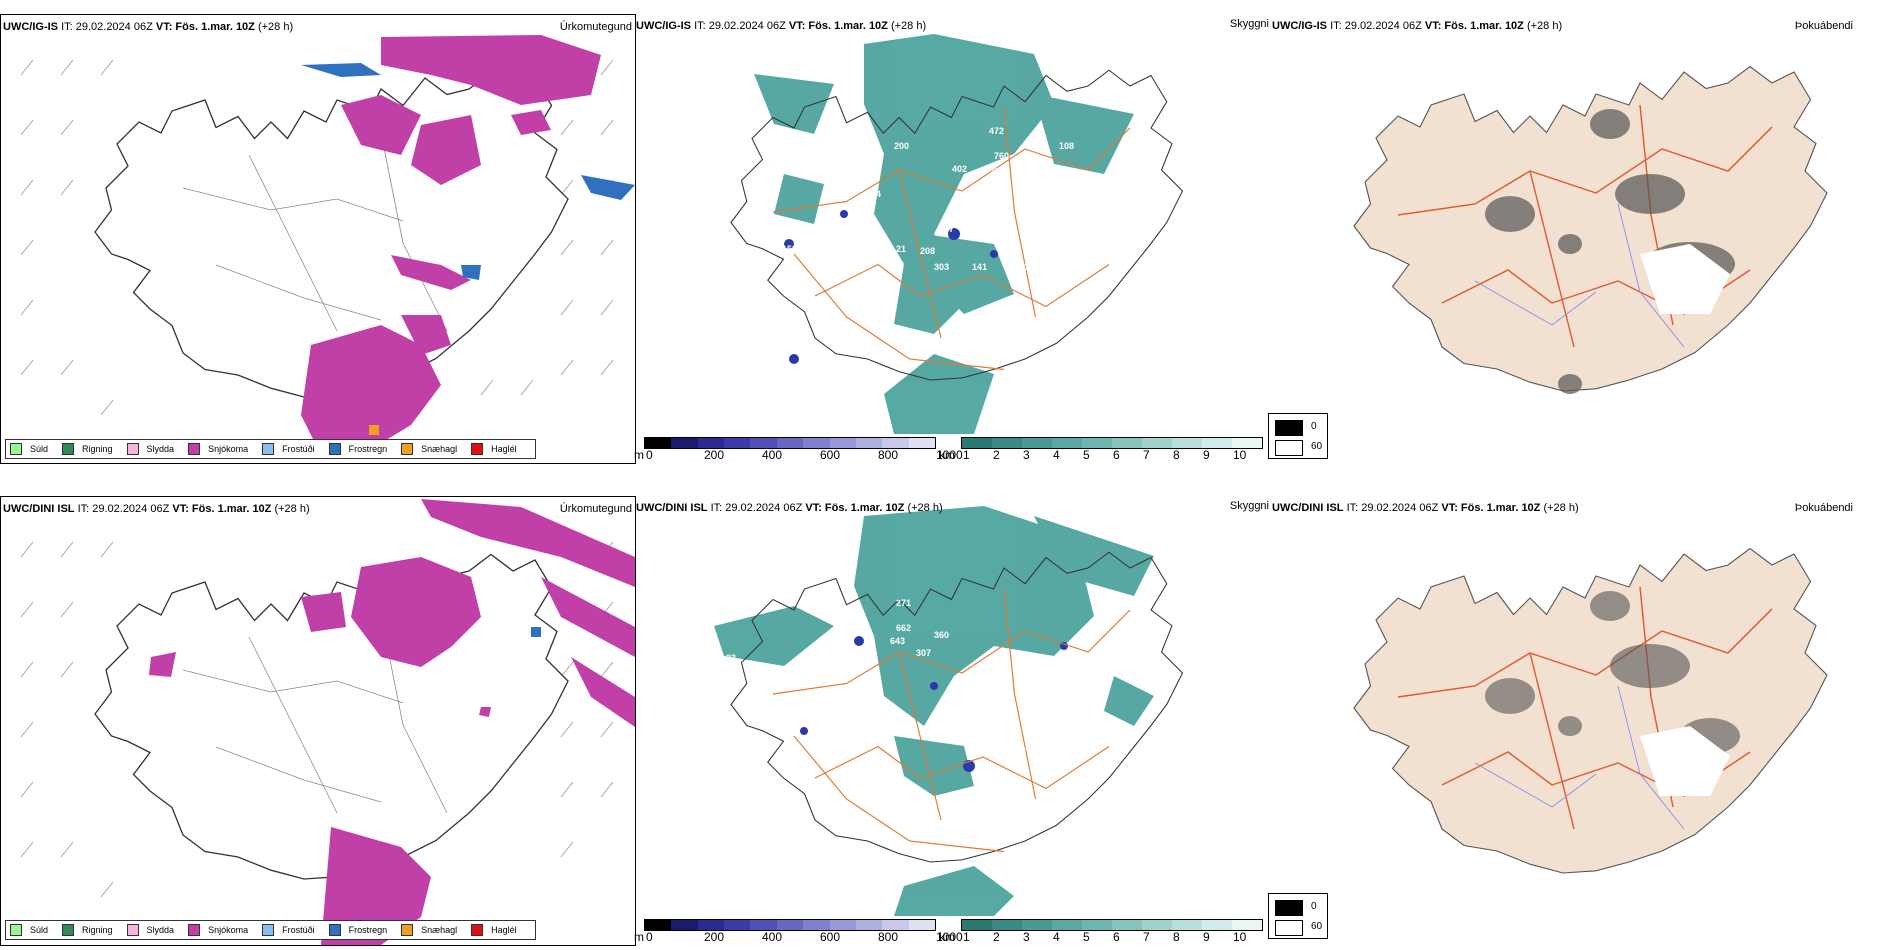 Image resolution: width=1900 pixels, height=950 pixels. What do you see at coordinates (439, 449) in the screenshot?
I see `legend-label: Snæhagl` at bounding box center [439, 449].